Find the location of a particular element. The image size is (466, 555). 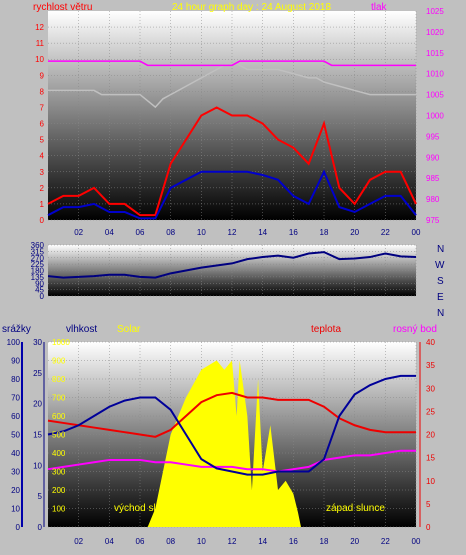

pressure-tick-label: 1020 is located at coordinates (435, 32).